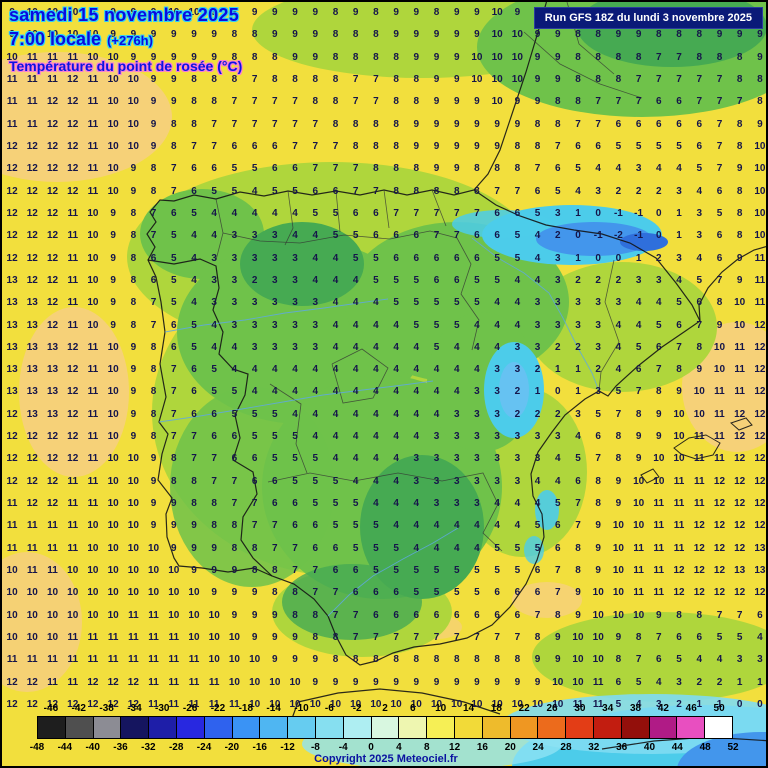 The image size is (768, 768). What do you see at coordinates (385, 727) in the screenshot?
I see `color-scale-bar` at bounding box center [385, 727].